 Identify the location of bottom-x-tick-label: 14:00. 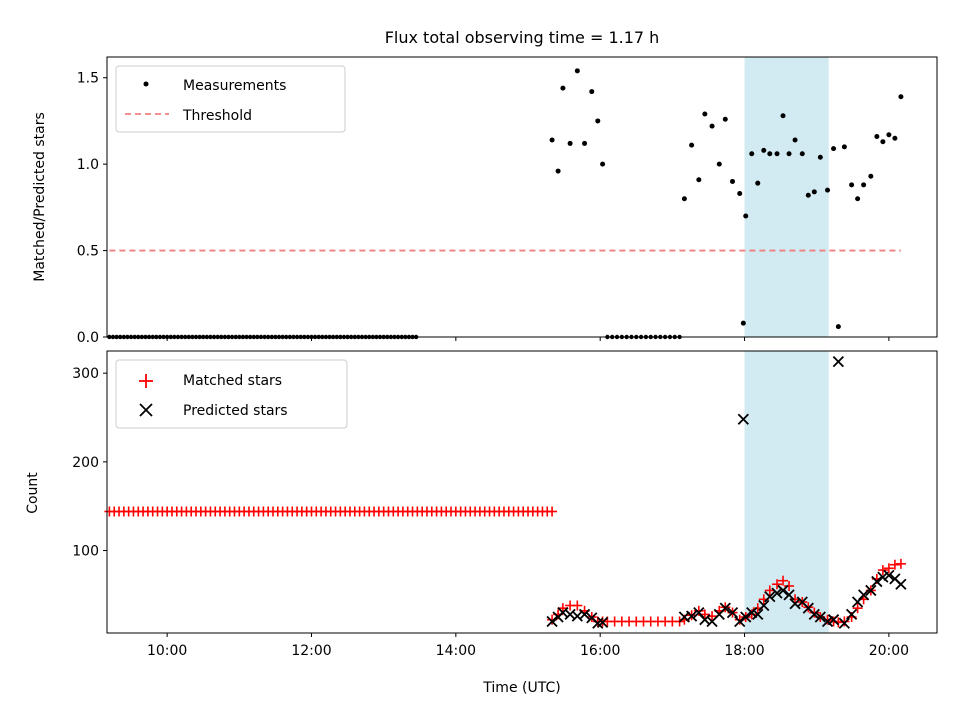
(456, 651).